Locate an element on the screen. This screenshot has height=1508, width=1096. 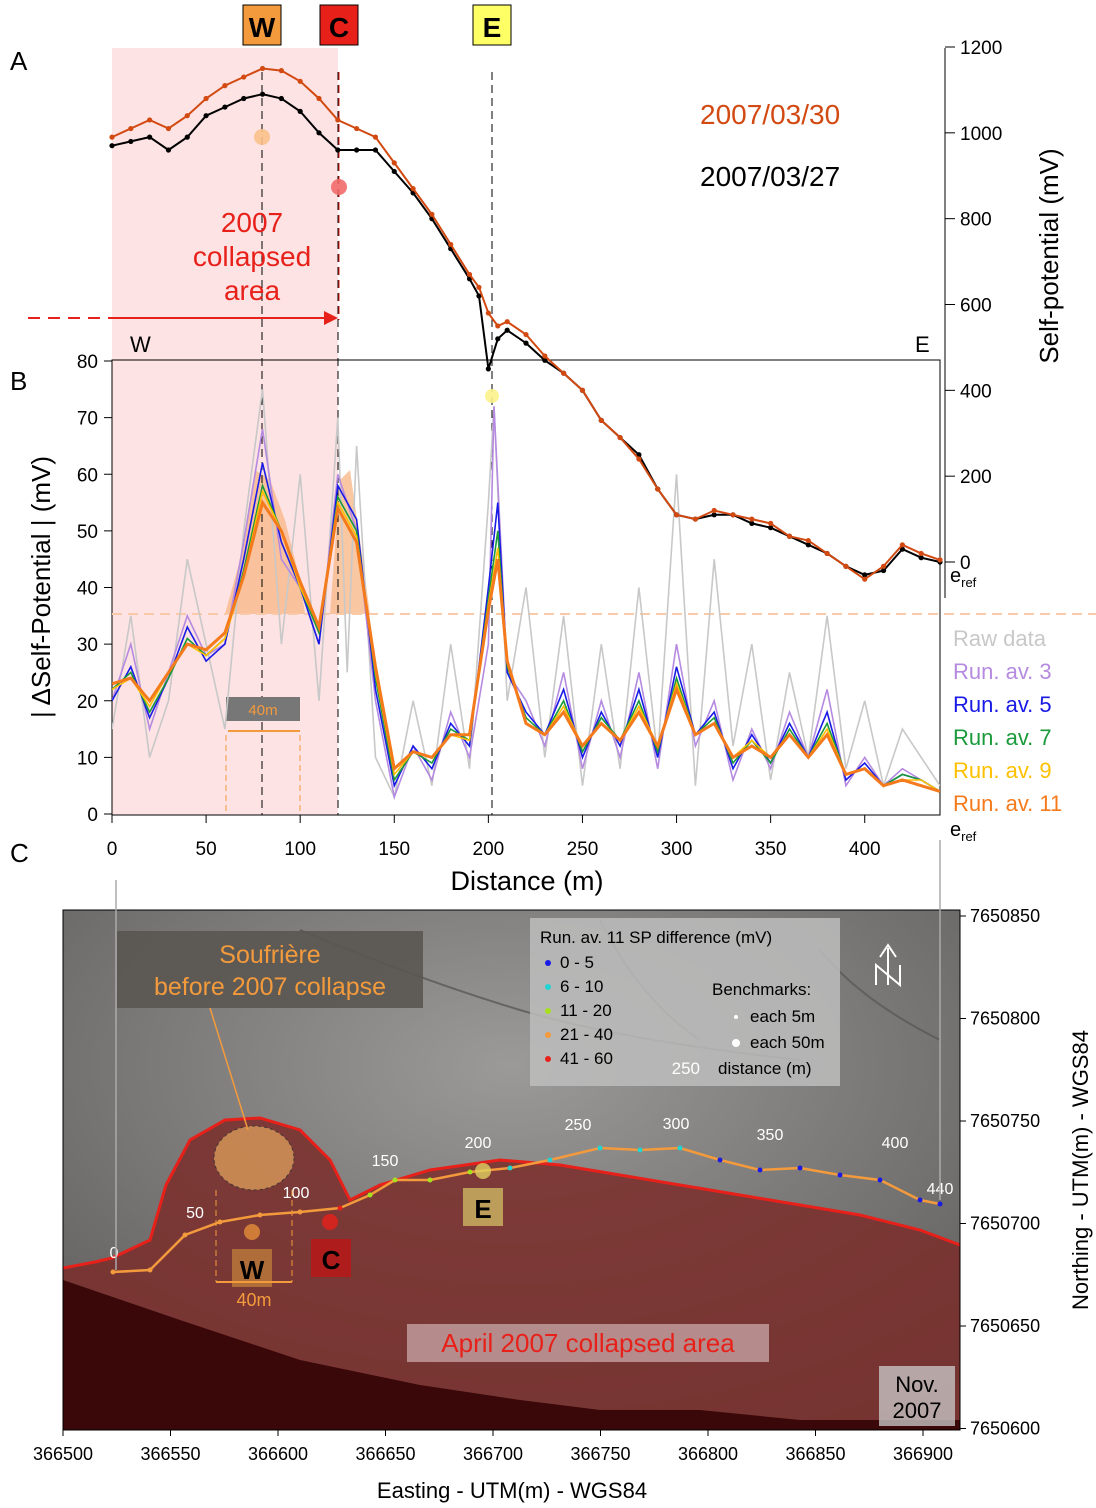
soufriere-line2: before 2007 collapse is located at coordinates (270, 987).